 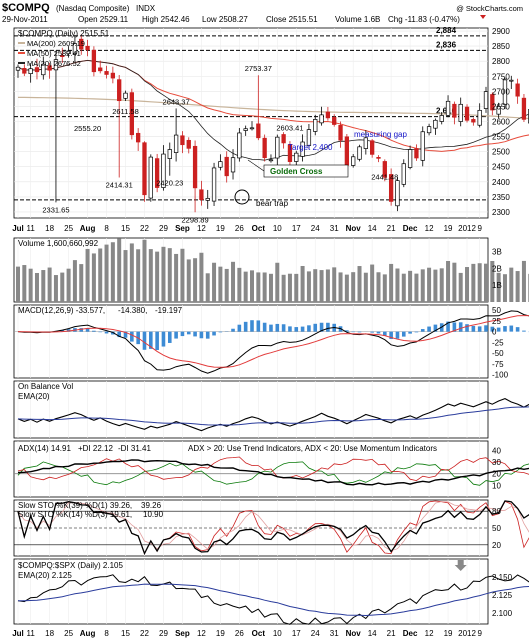 What do you see at coordinates (501, 167) in the screenshot?
I see `price-y-tick: 2450` at bounding box center [501, 167].